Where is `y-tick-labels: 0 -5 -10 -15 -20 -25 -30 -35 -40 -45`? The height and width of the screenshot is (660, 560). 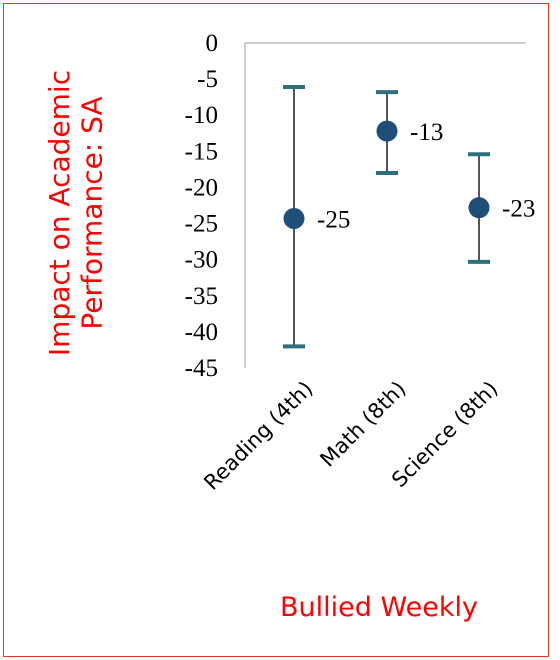 y-tick-labels: 0 -5 -10 -15 -20 -25 -30 -35 -40 -45 is located at coordinates (201, 206).